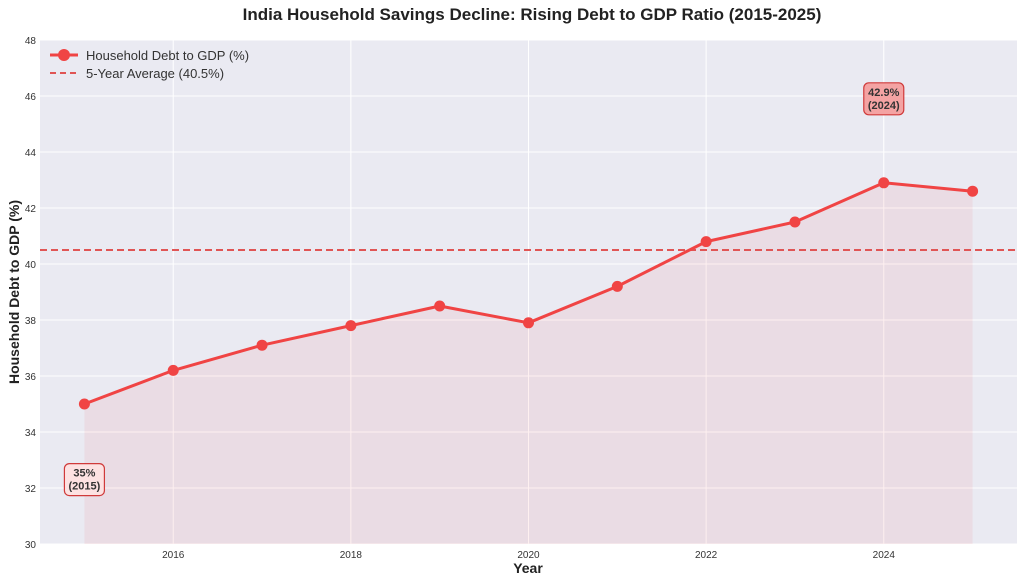  What do you see at coordinates (31, 321) in the screenshot?
I see `y-tick-label: 38` at bounding box center [31, 321].